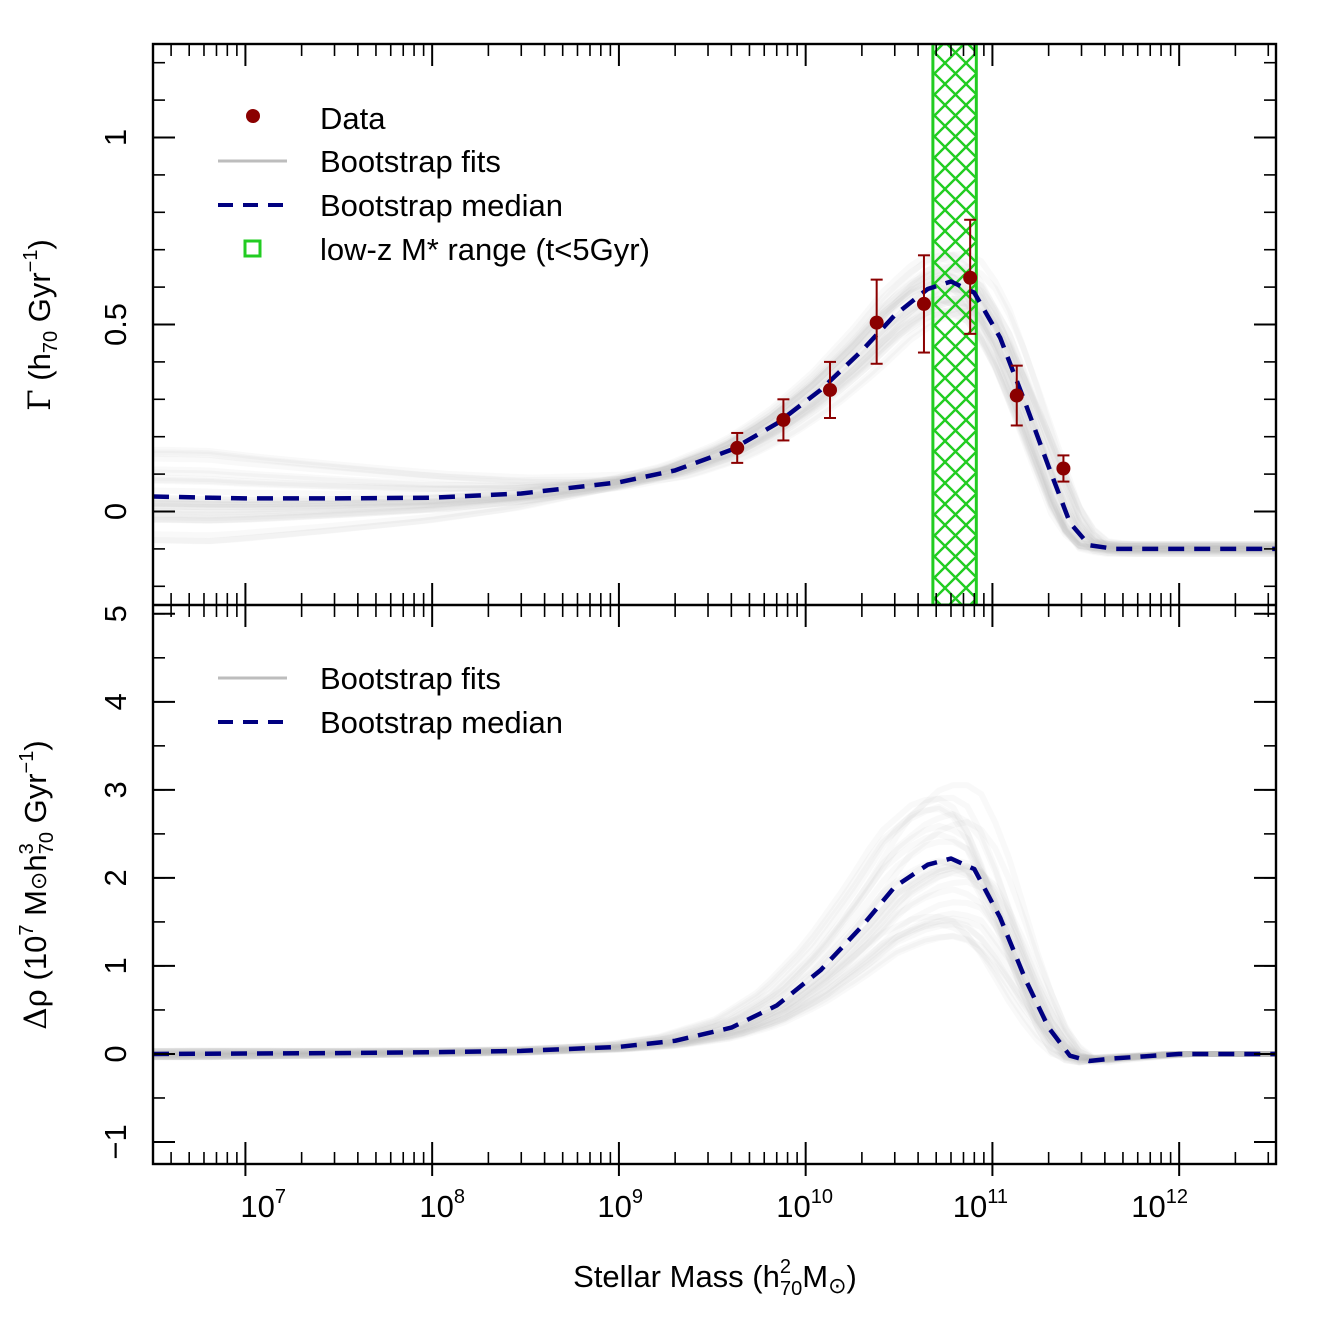  I want to click on x-tick-exp: 12, so click(1177, 1197).